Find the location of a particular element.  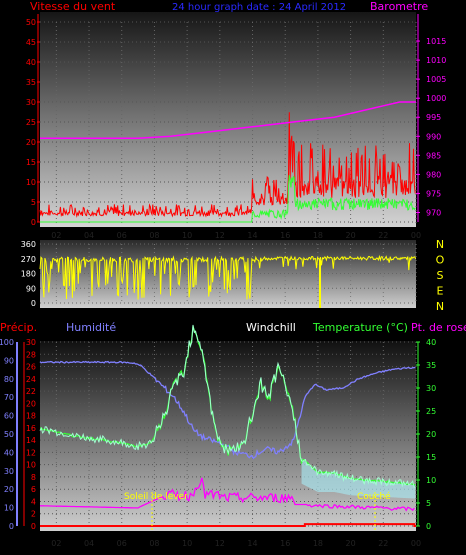

barometer-series is located at coordinates (228, 120).